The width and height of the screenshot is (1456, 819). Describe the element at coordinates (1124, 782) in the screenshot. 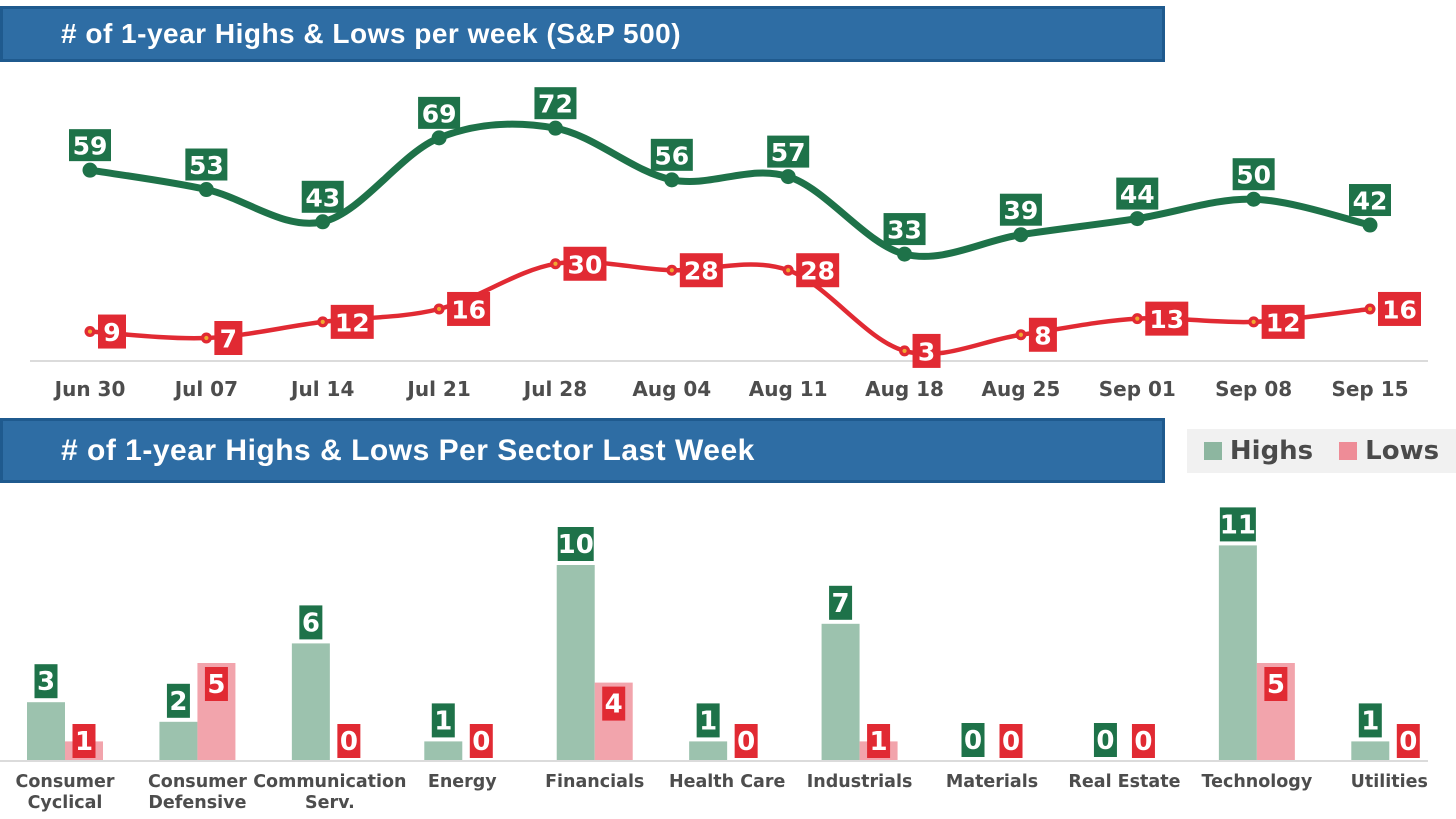

I see `data-label-text: Real Estate` at that location.